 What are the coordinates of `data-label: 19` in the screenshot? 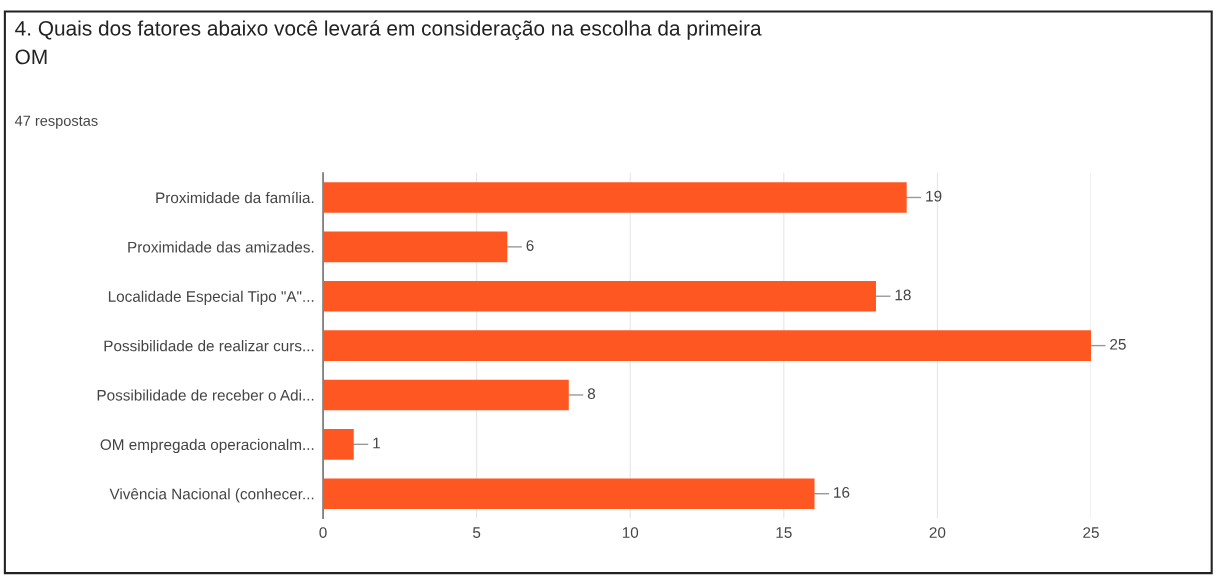 It's located at (934, 196).